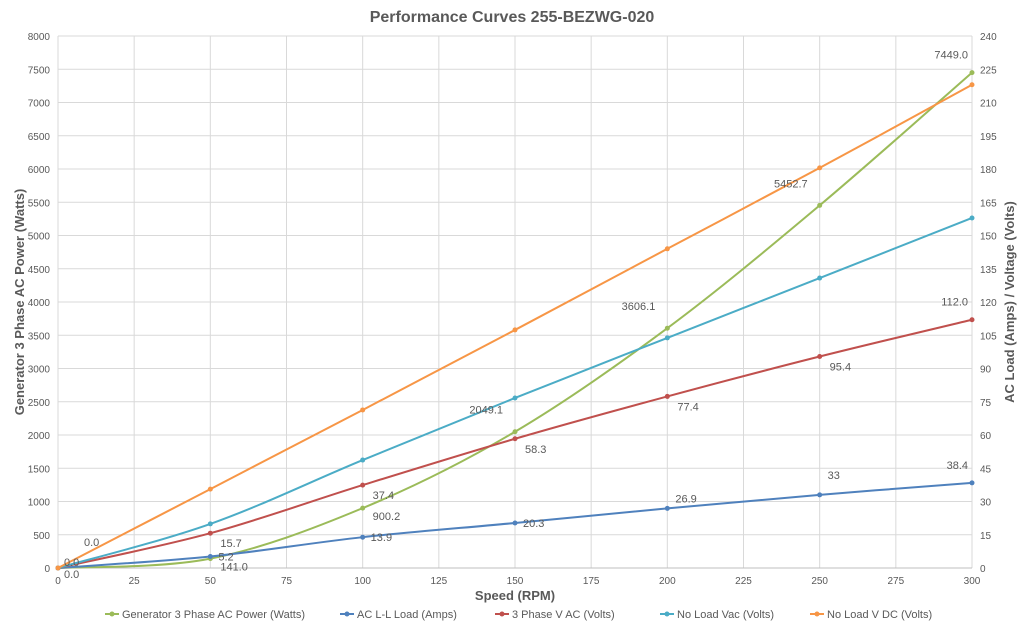 This screenshot has width=1024, height=642. Describe the element at coordinates (438, 581) in the screenshot. I see `x-tick-label: 125` at that location.